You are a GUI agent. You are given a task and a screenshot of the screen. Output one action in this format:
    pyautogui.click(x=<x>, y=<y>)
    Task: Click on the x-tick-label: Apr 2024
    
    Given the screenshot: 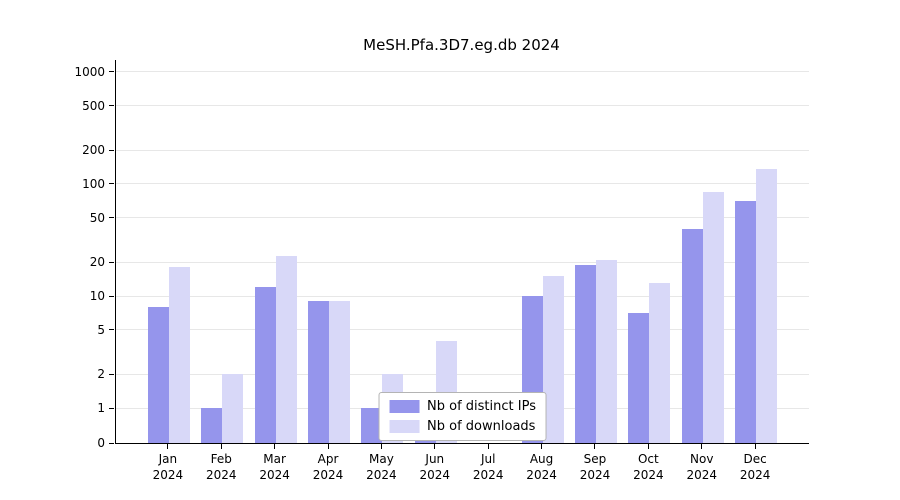 What is the action you would take?
    pyautogui.click(x=328, y=467)
    